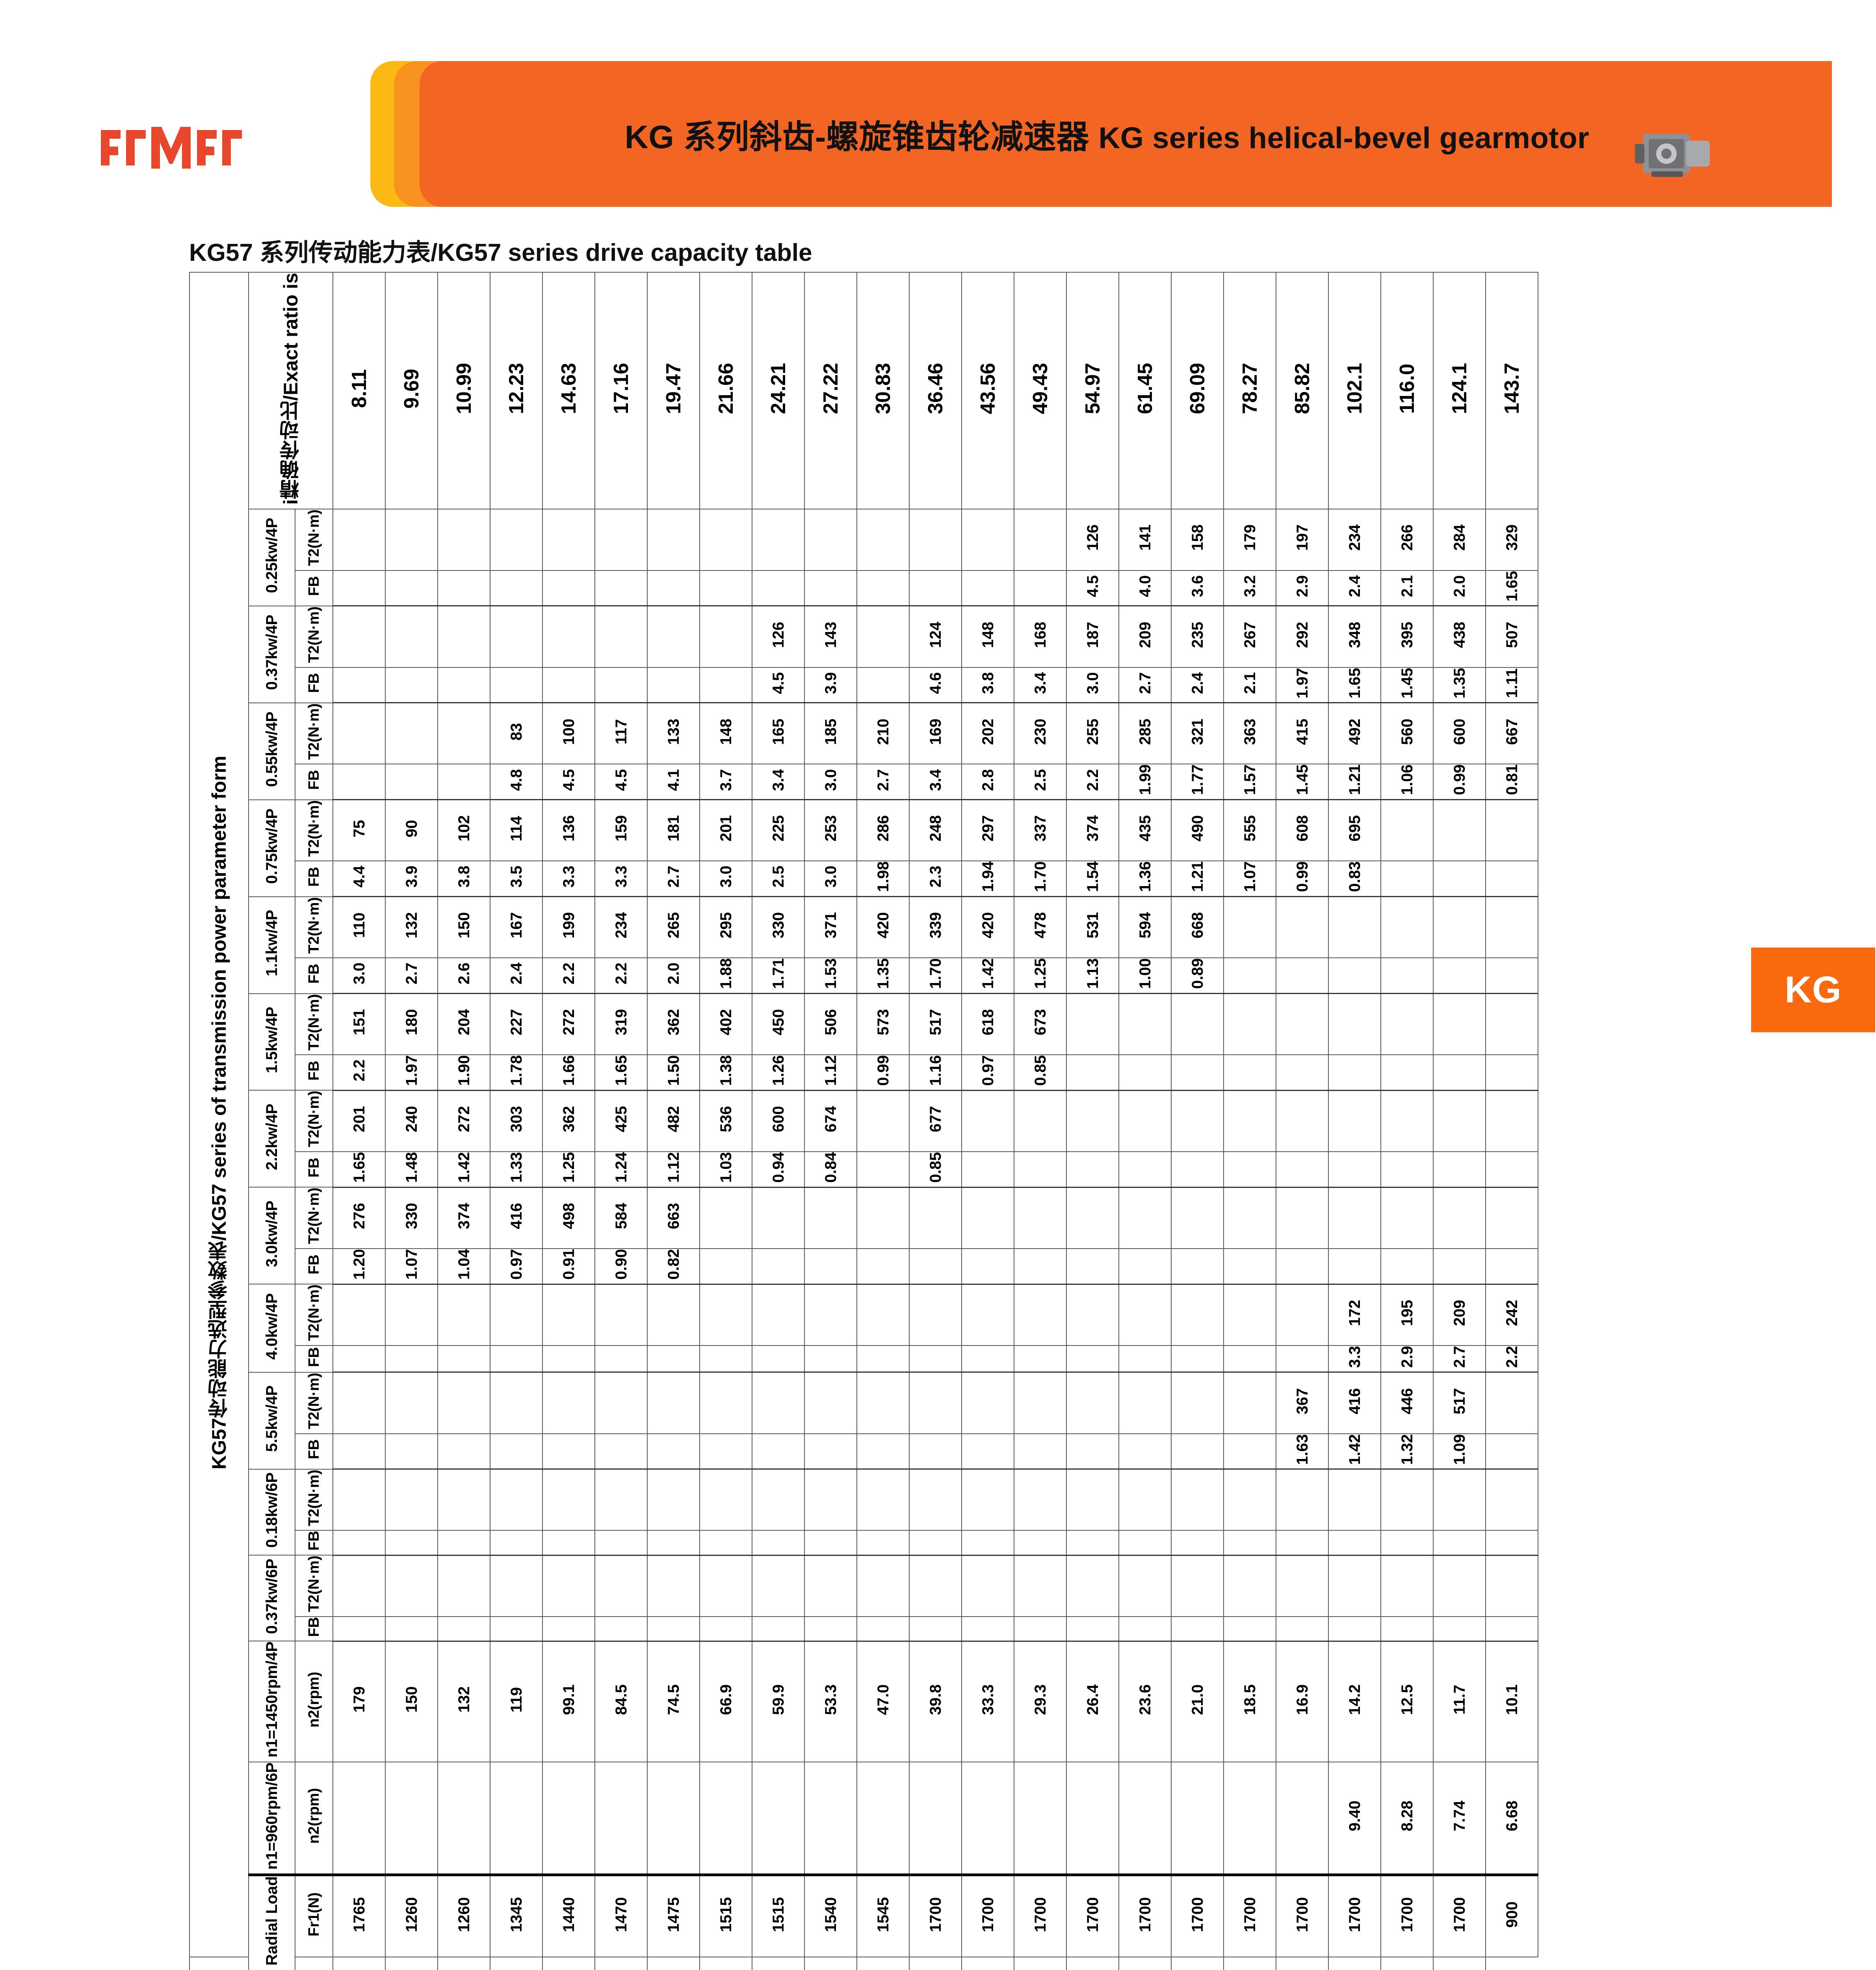 The height and width of the screenshot is (1970, 1876). I want to click on radial-cell-0-17: 1700, so click(1249, 1915).